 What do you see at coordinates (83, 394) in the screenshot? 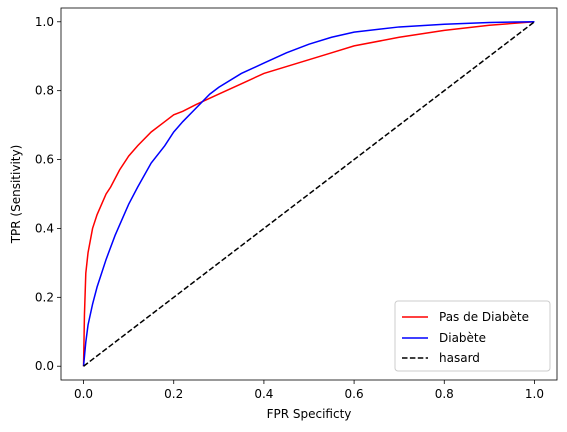
I see `x-tick-label: 0.0` at bounding box center [83, 394].